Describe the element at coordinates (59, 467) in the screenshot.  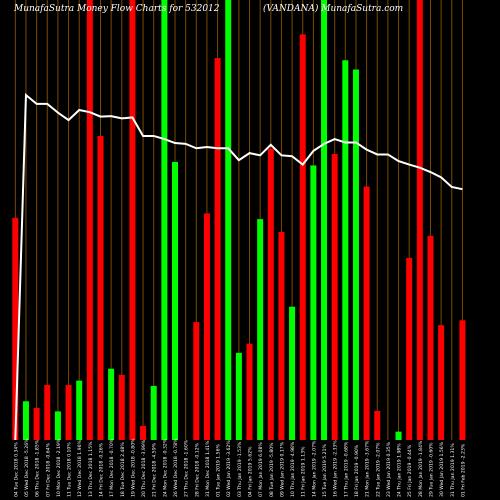
I see `x-tick-label: 10 Mon Dec 2018 -2.19%` at that location.